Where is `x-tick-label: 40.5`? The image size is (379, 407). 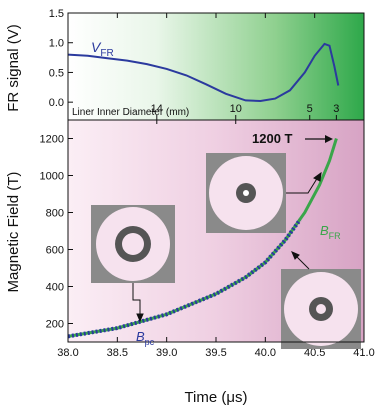
x-tick-label: 40.5 is located at coordinates (314, 353).